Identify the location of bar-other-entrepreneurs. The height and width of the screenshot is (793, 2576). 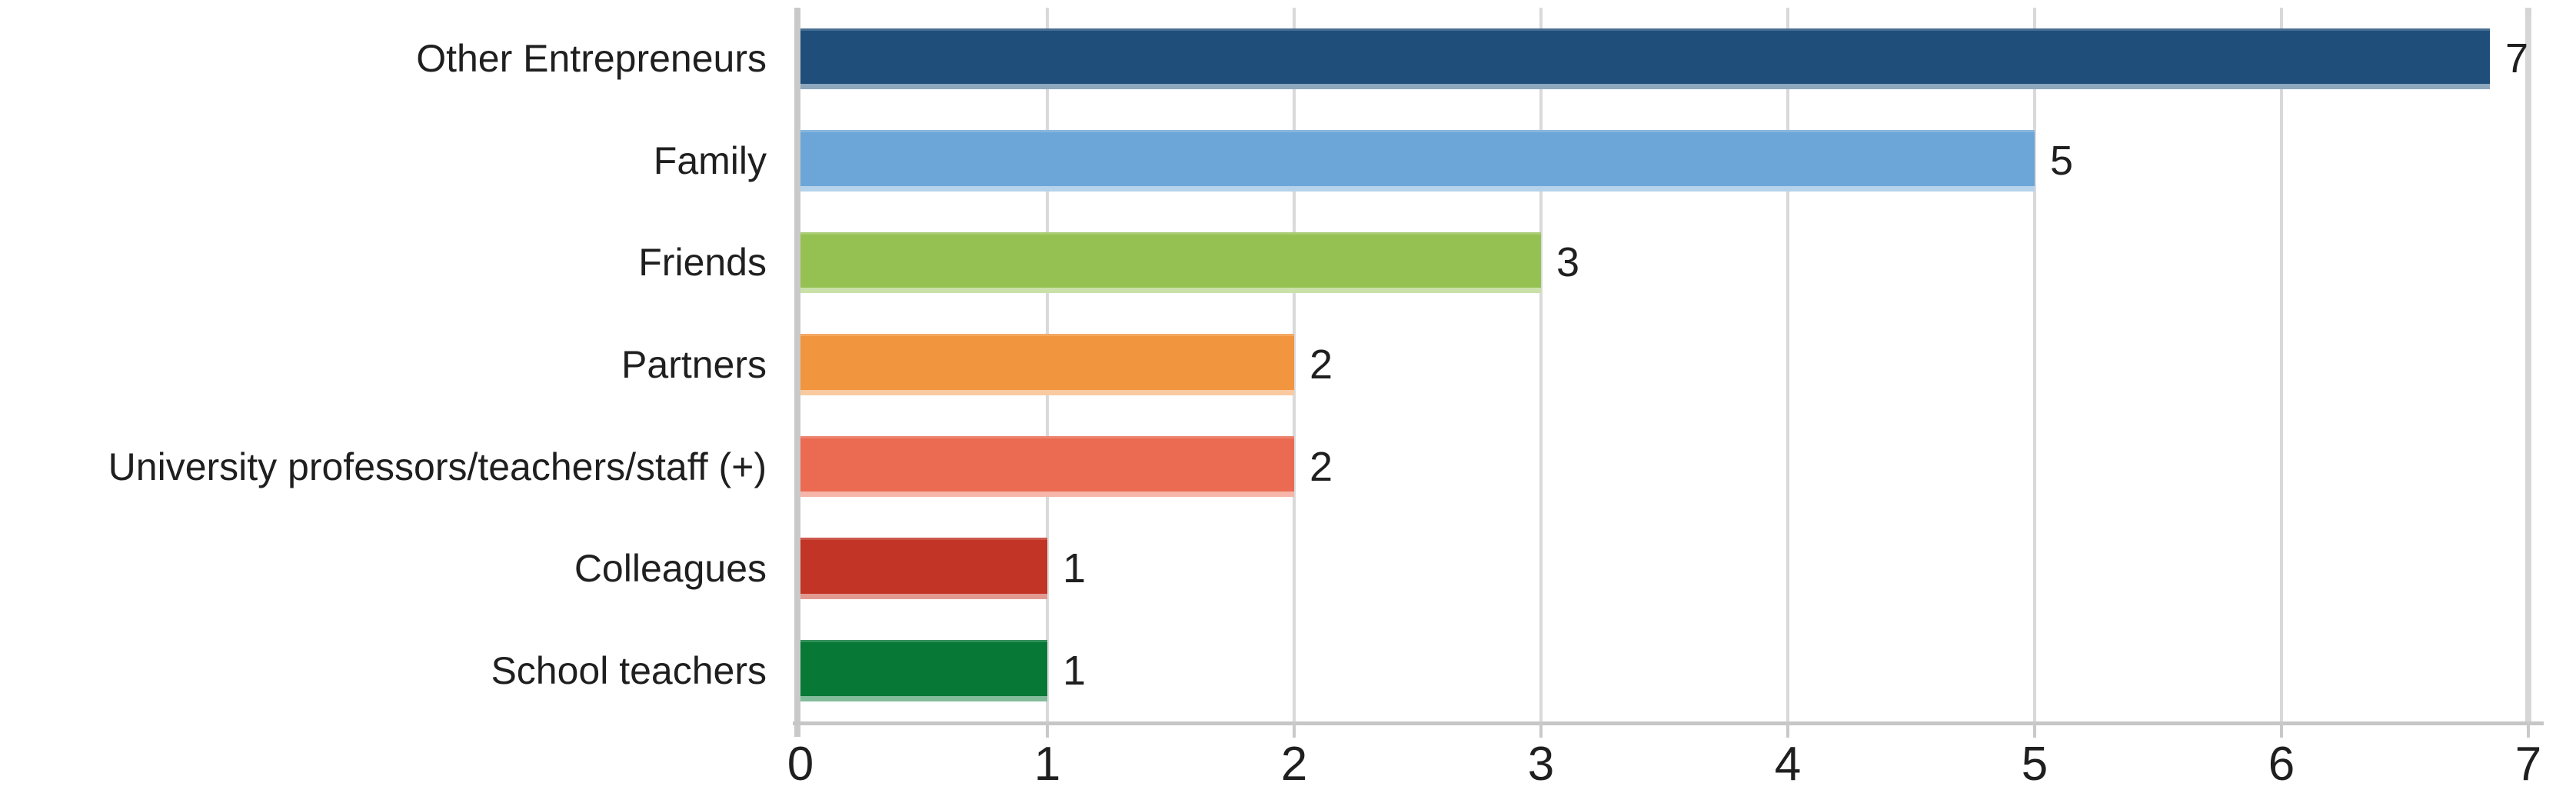
(1645, 59).